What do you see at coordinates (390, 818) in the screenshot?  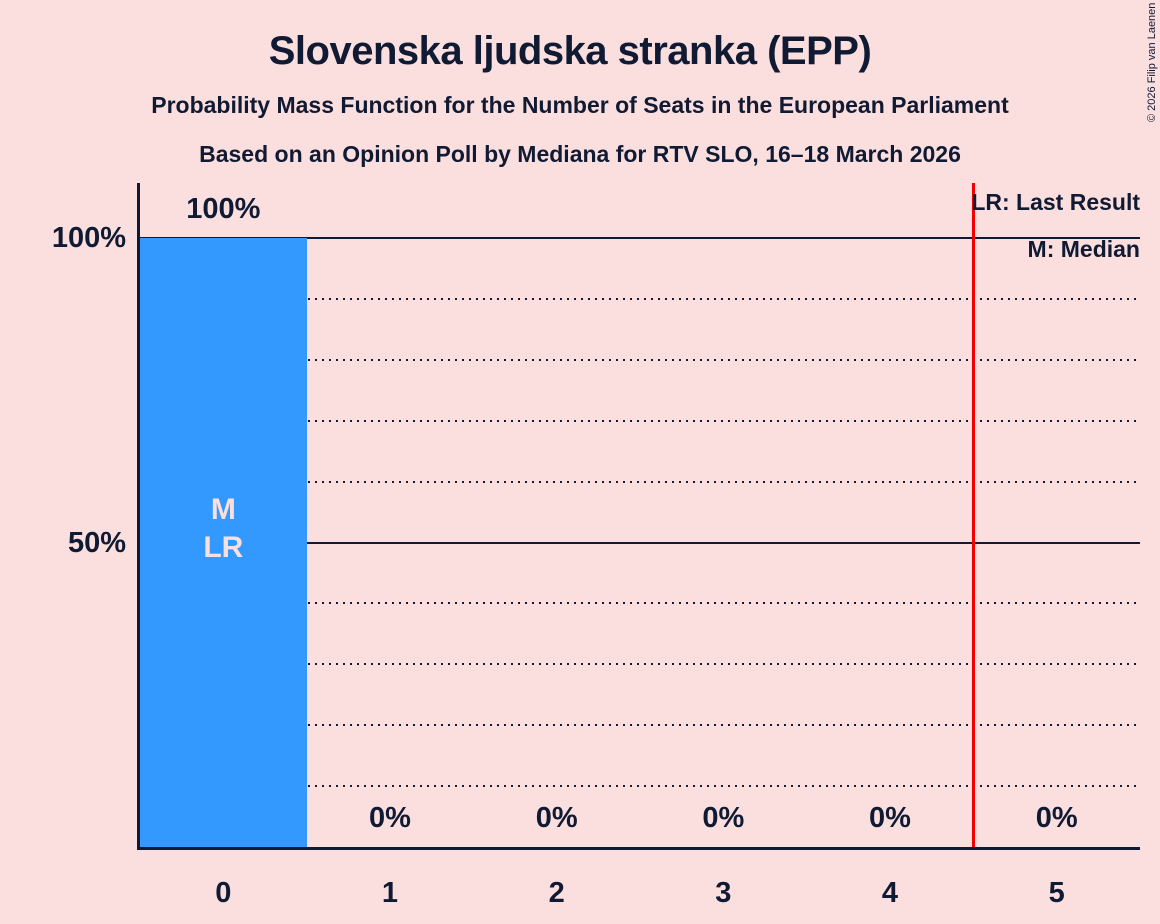 I see `bar-value-label-1: 0%` at bounding box center [390, 818].